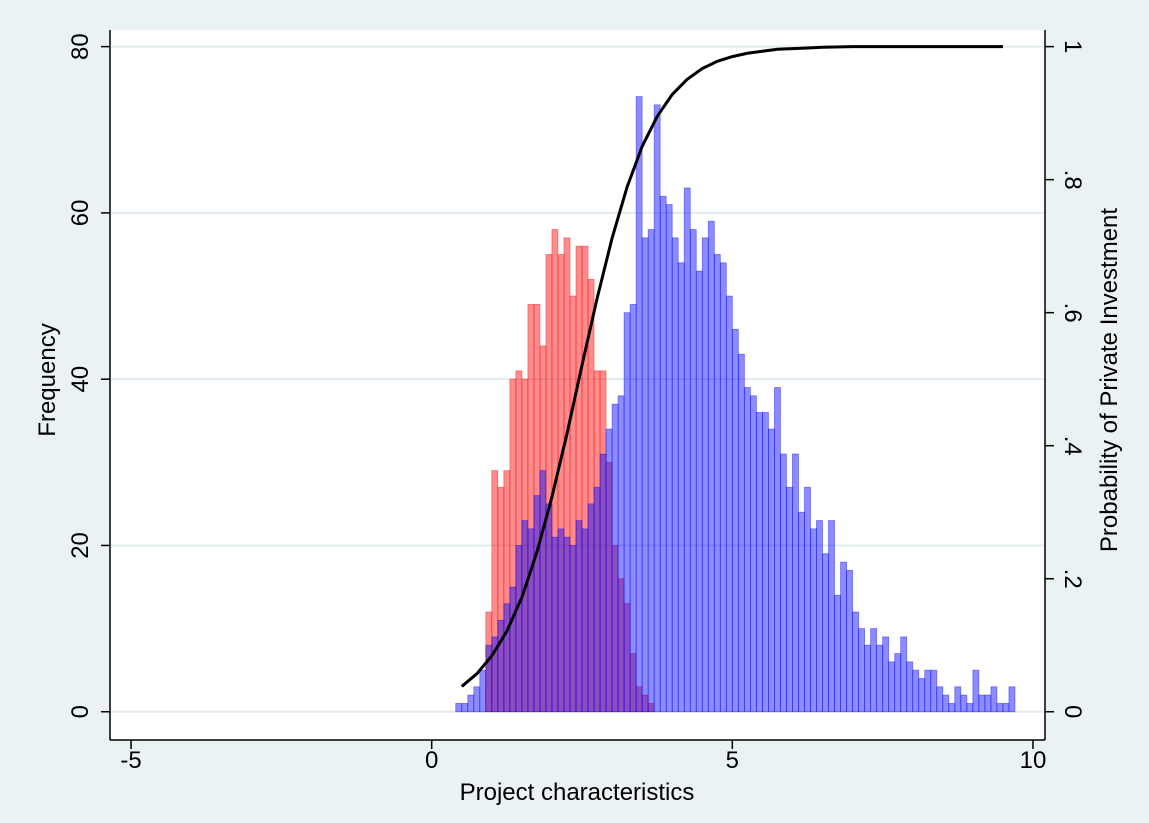 This screenshot has height=823, width=1149. What do you see at coordinates (732, 760) in the screenshot?
I see `x-tick-label: 5` at bounding box center [732, 760].